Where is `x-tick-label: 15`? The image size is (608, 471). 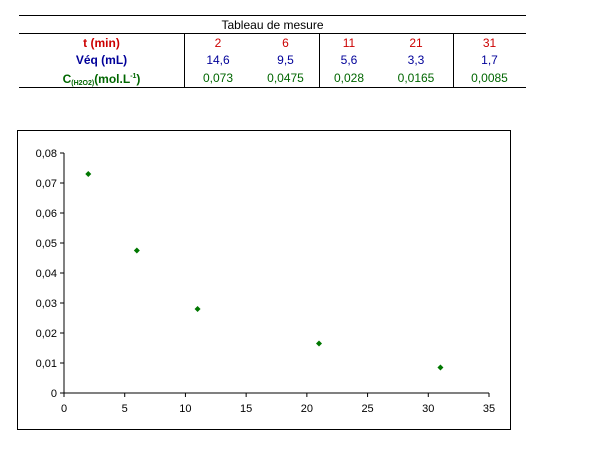 x-tick-label: 15 is located at coordinates (246, 409).